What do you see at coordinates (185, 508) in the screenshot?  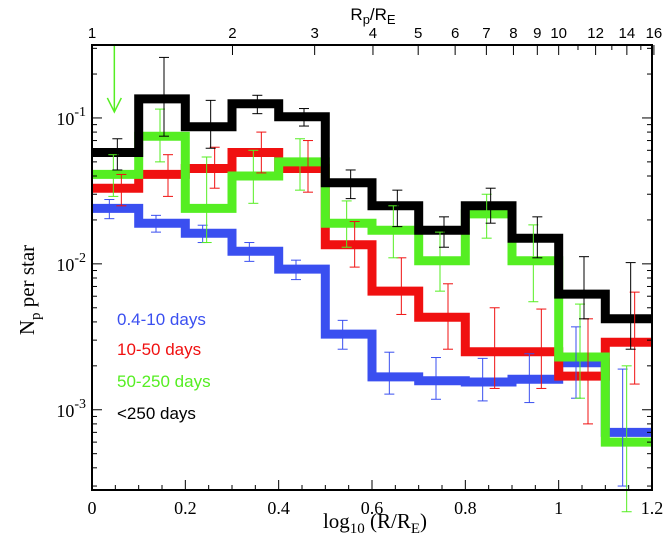 I see `x-tick-label: 0.2` at bounding box center [185, 508].